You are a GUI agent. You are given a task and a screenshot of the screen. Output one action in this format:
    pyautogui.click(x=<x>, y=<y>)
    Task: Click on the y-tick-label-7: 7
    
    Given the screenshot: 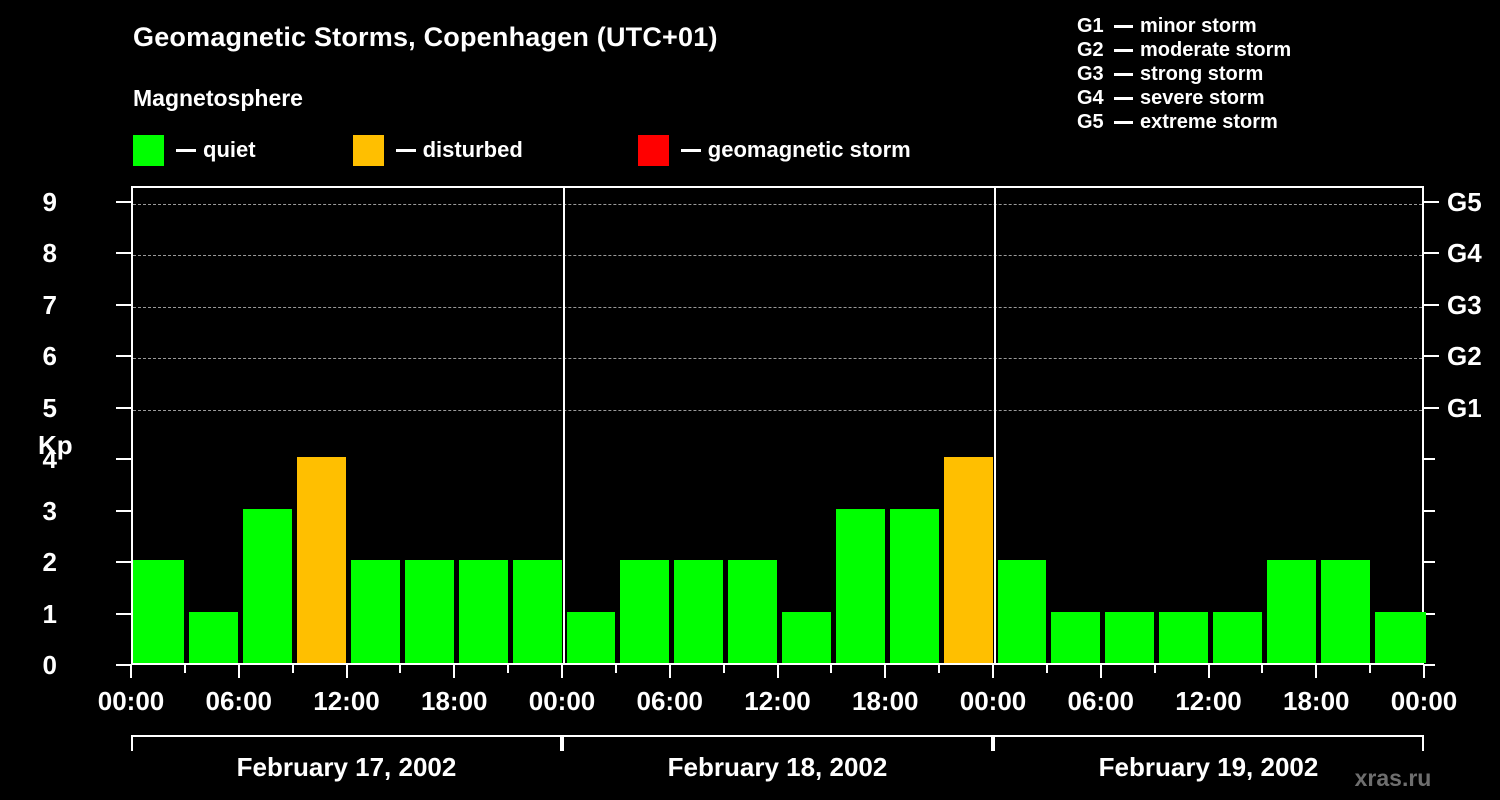 What is the action you would take?
    pyautogui.click(x=49, y=304)
    